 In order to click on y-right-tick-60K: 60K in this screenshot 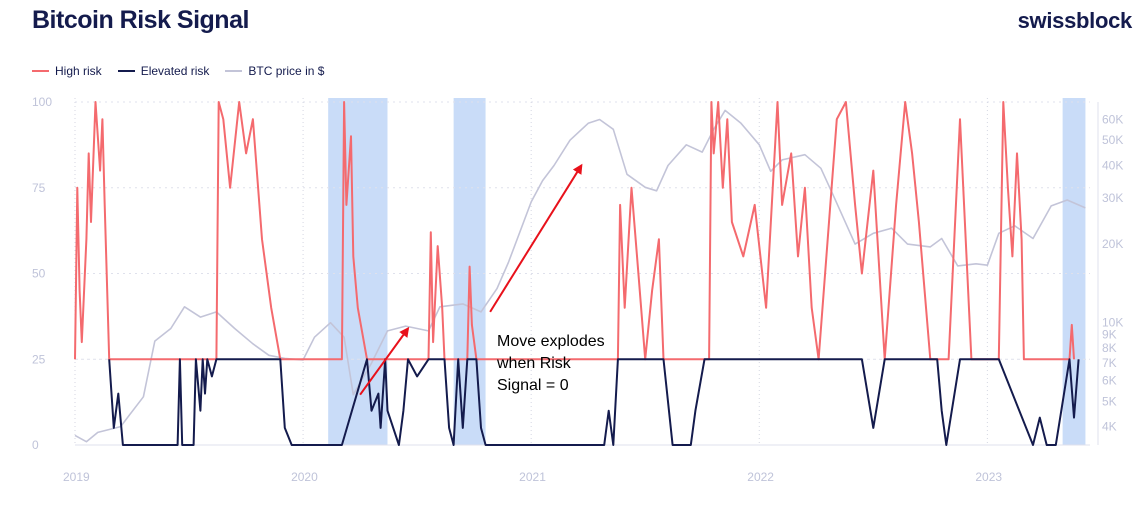, I will do `click(1112, 119)`.